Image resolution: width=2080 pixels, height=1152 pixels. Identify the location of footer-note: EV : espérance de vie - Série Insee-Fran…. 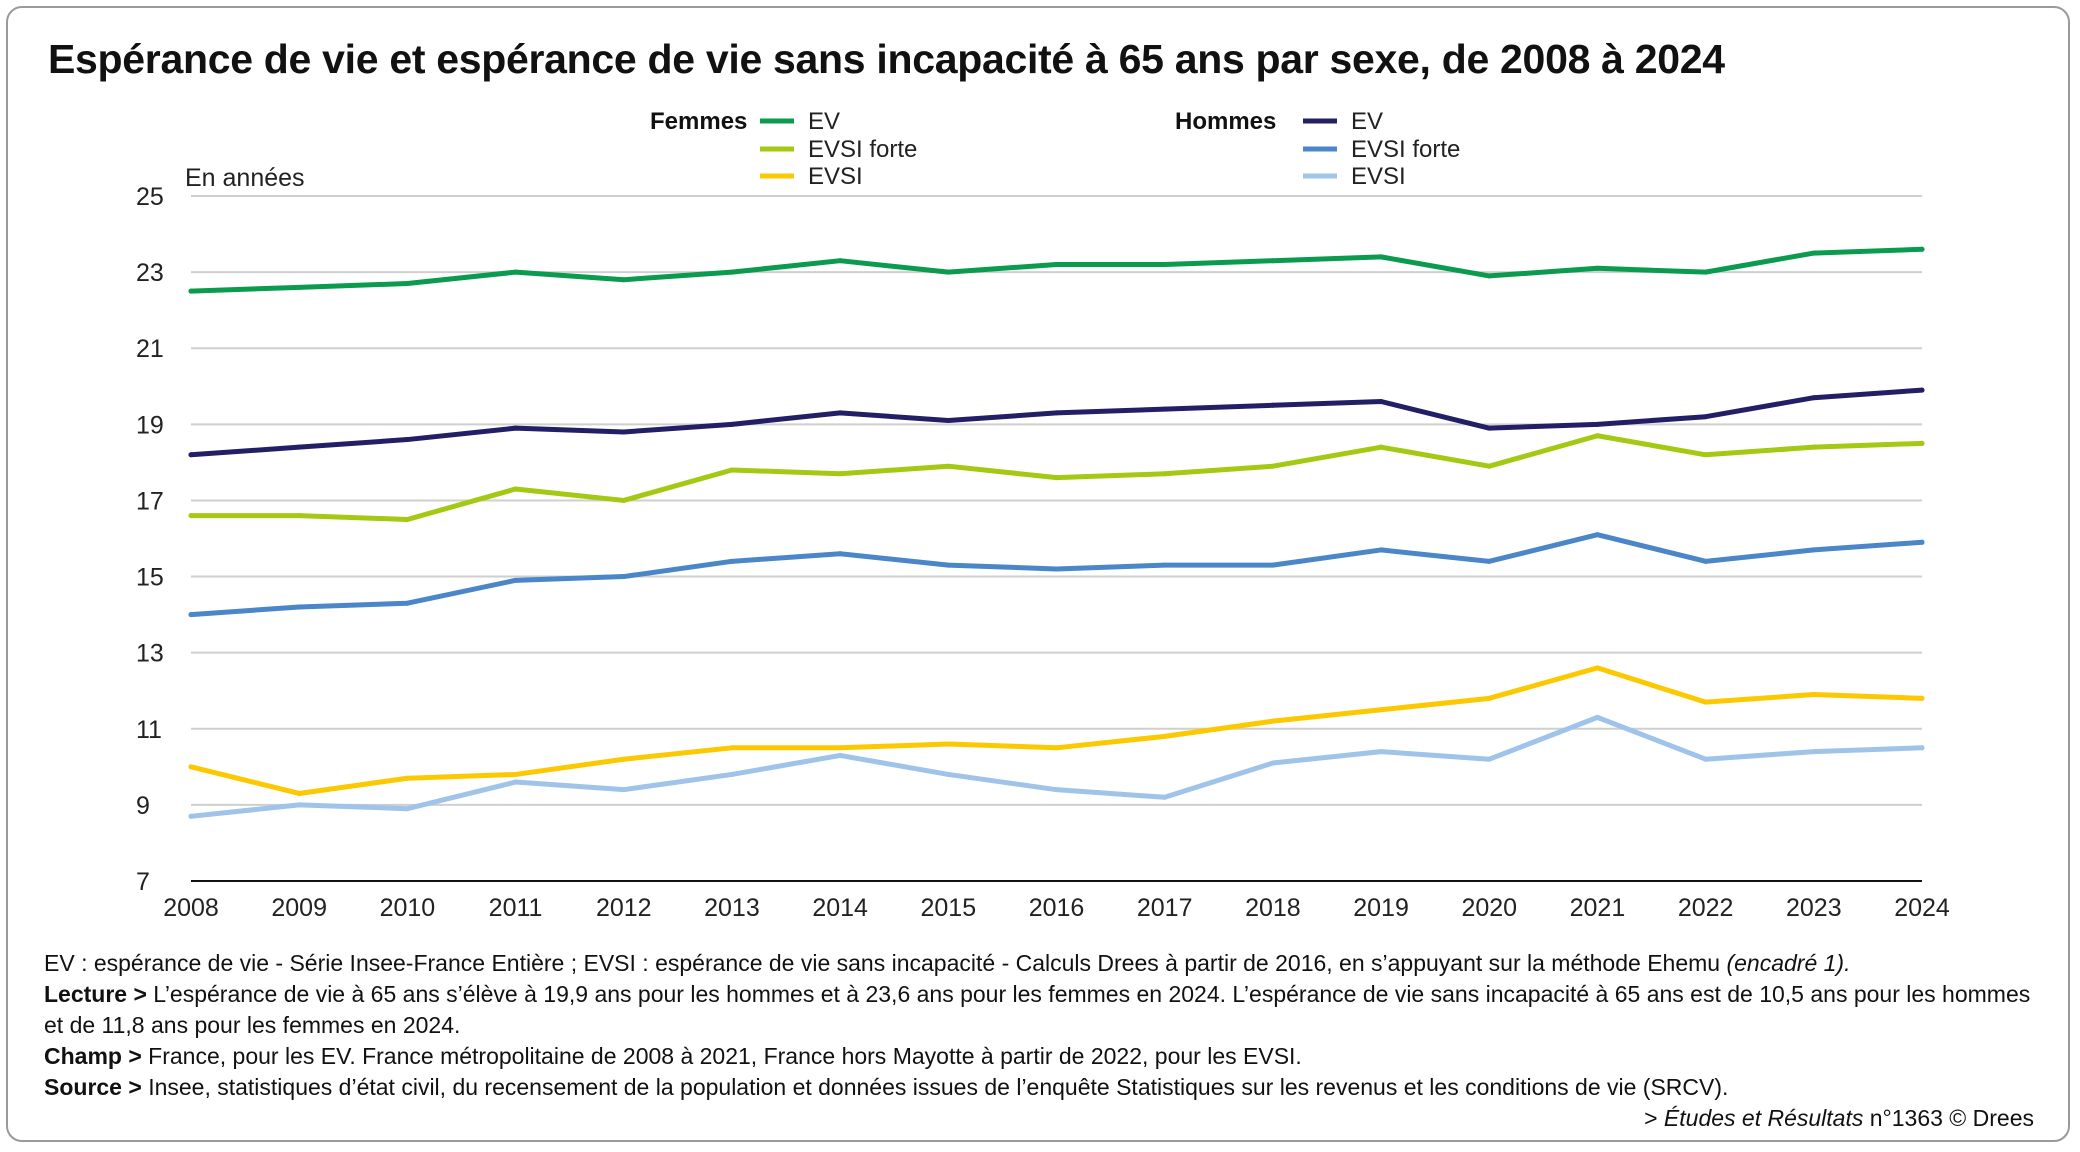
(947, 963).